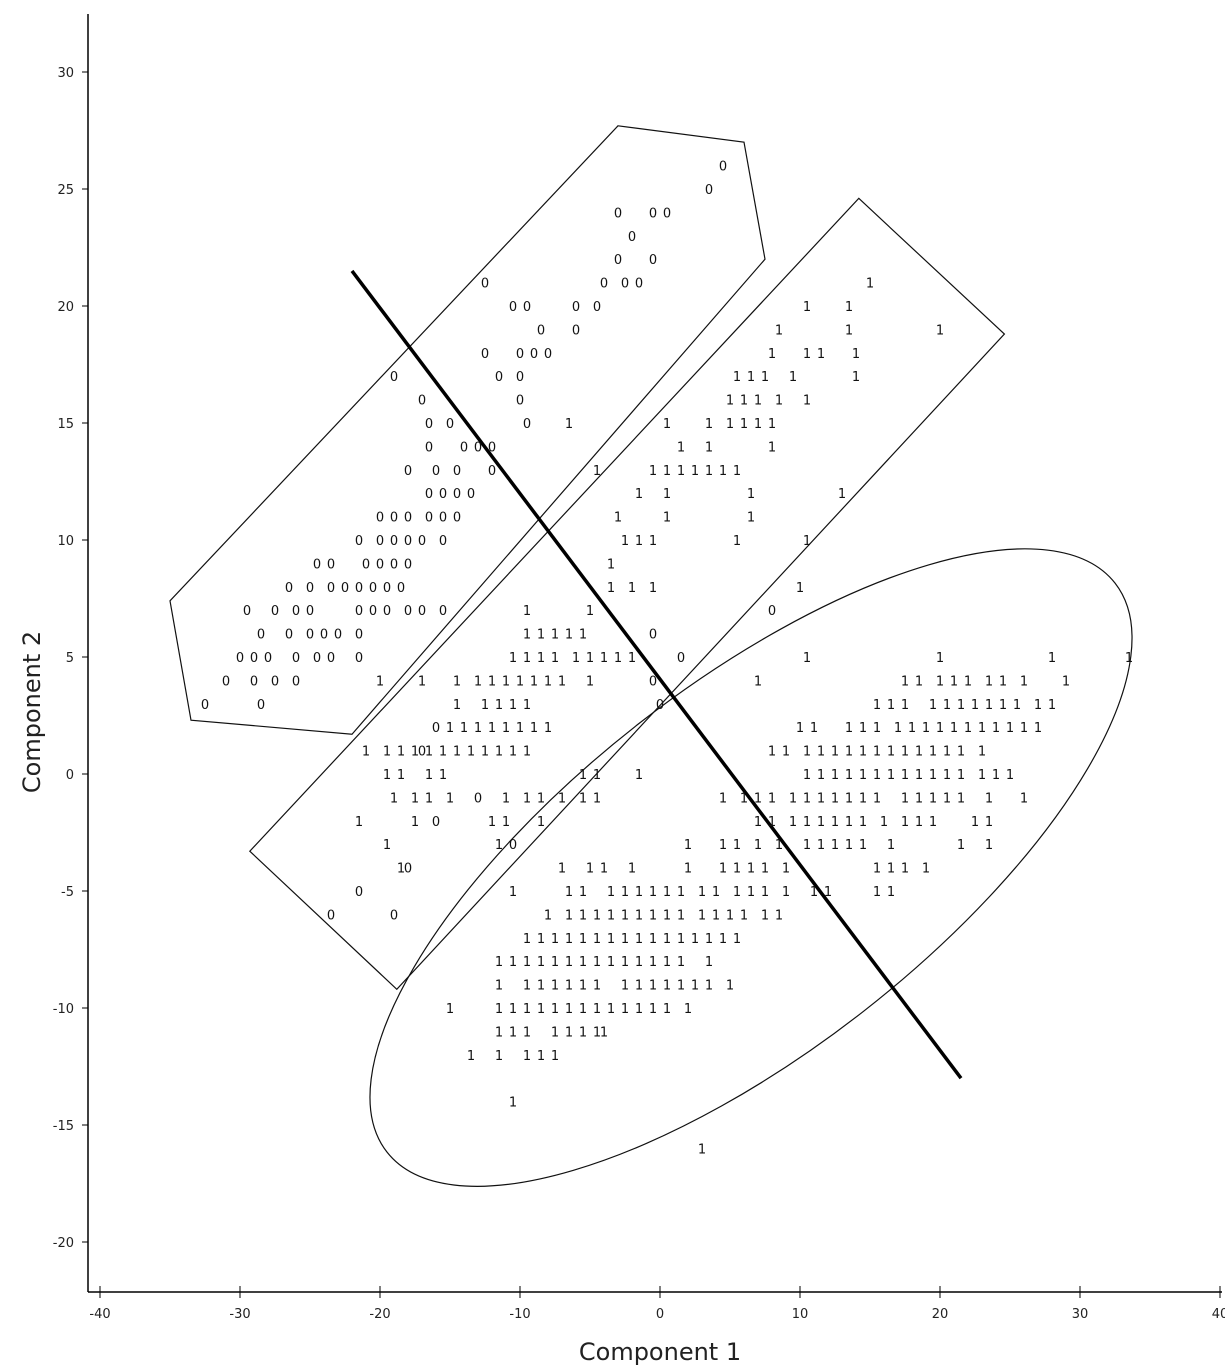 The height and width of the screenshot is (1369, 1225). What do you see at coordinates (63, 1243) in the screenshot?
I see `y-tick-label: -20` at bounding box center [63, 1243].